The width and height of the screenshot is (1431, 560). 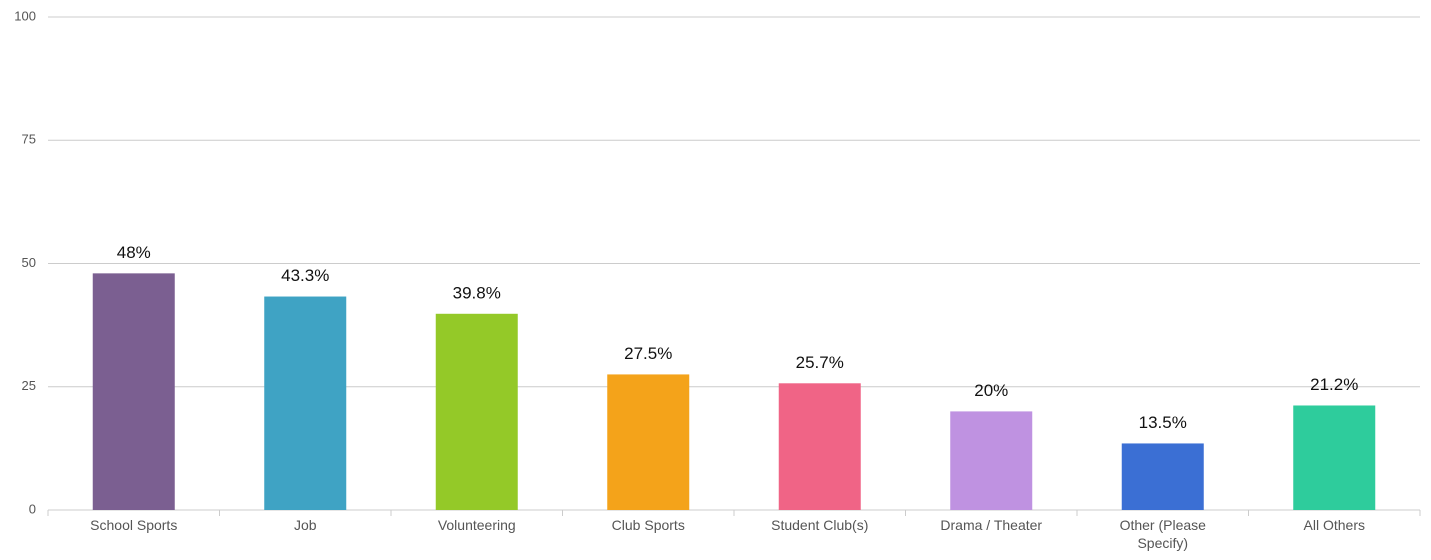 I want to click on y-tick-label: 25, so click(x=29, y=385).